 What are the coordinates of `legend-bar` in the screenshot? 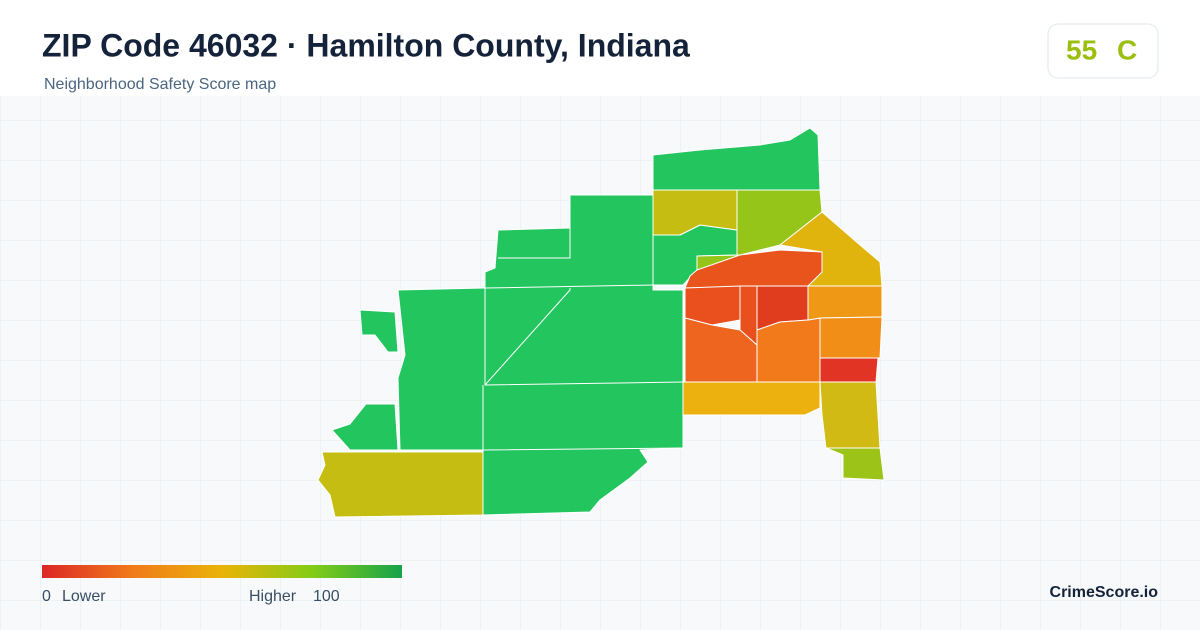 It's located at (222, 571).